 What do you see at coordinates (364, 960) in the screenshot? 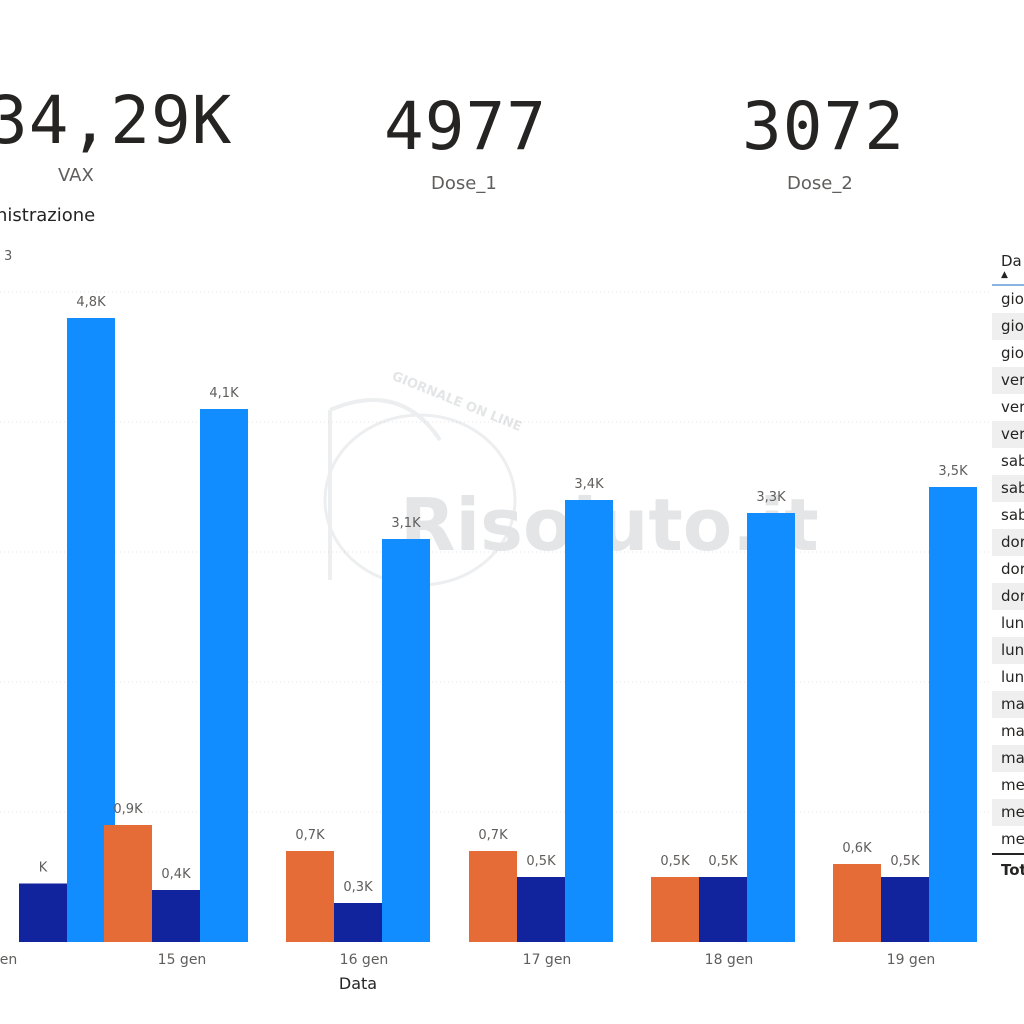
I see `x-tick-label: 16 gen` at bounding box center [364, 960].